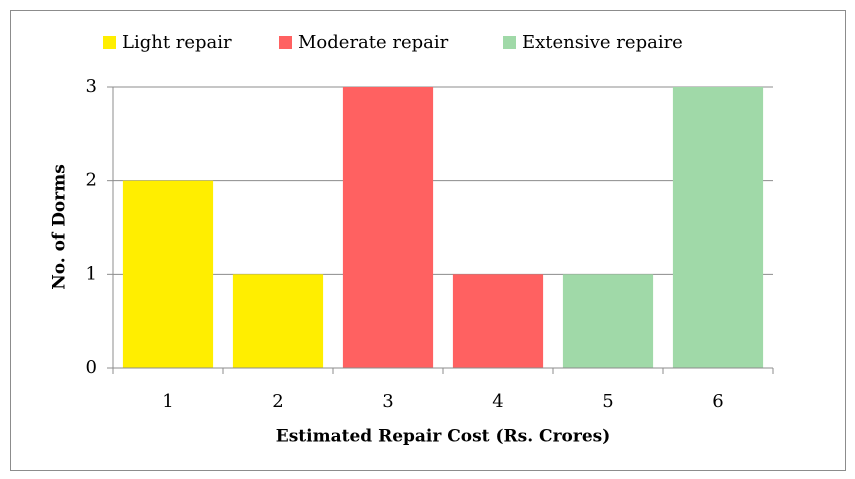 Image resolution: width=855 pixels, height=479 pixels. What do you see at coordinates (177, 42) in the screenshot?
I see `legend-label: Light repair` at bounding box center [177, 42].